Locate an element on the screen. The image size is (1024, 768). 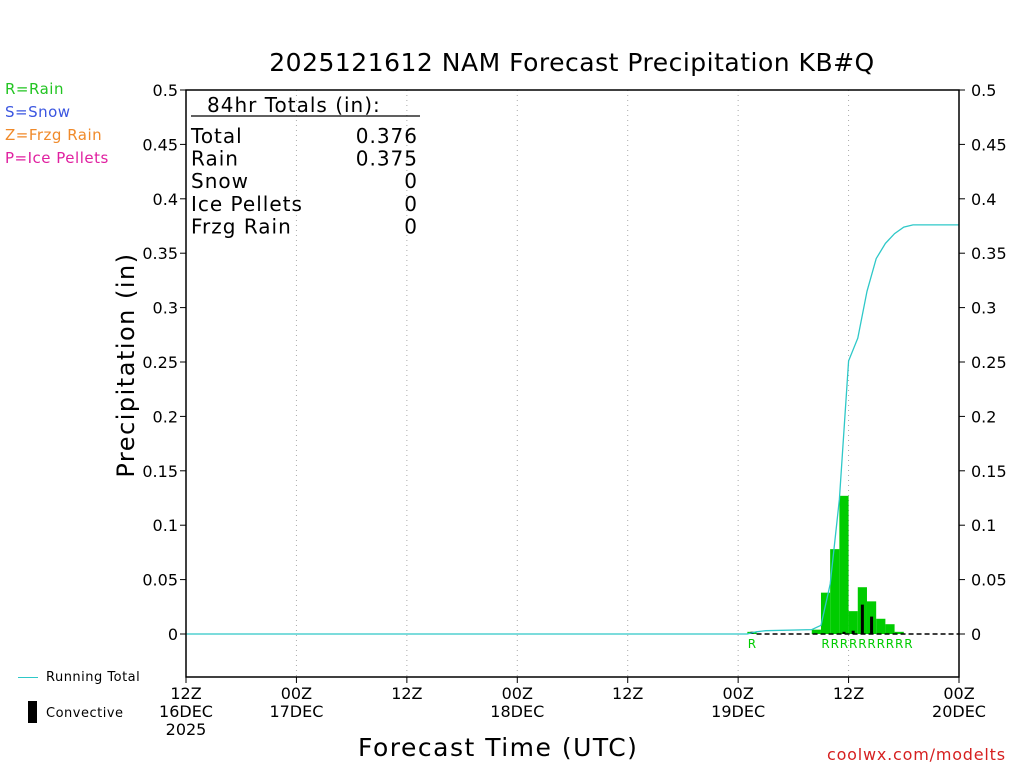
y-tick-label-right: 0.15 is located at coordinates (989, 471).